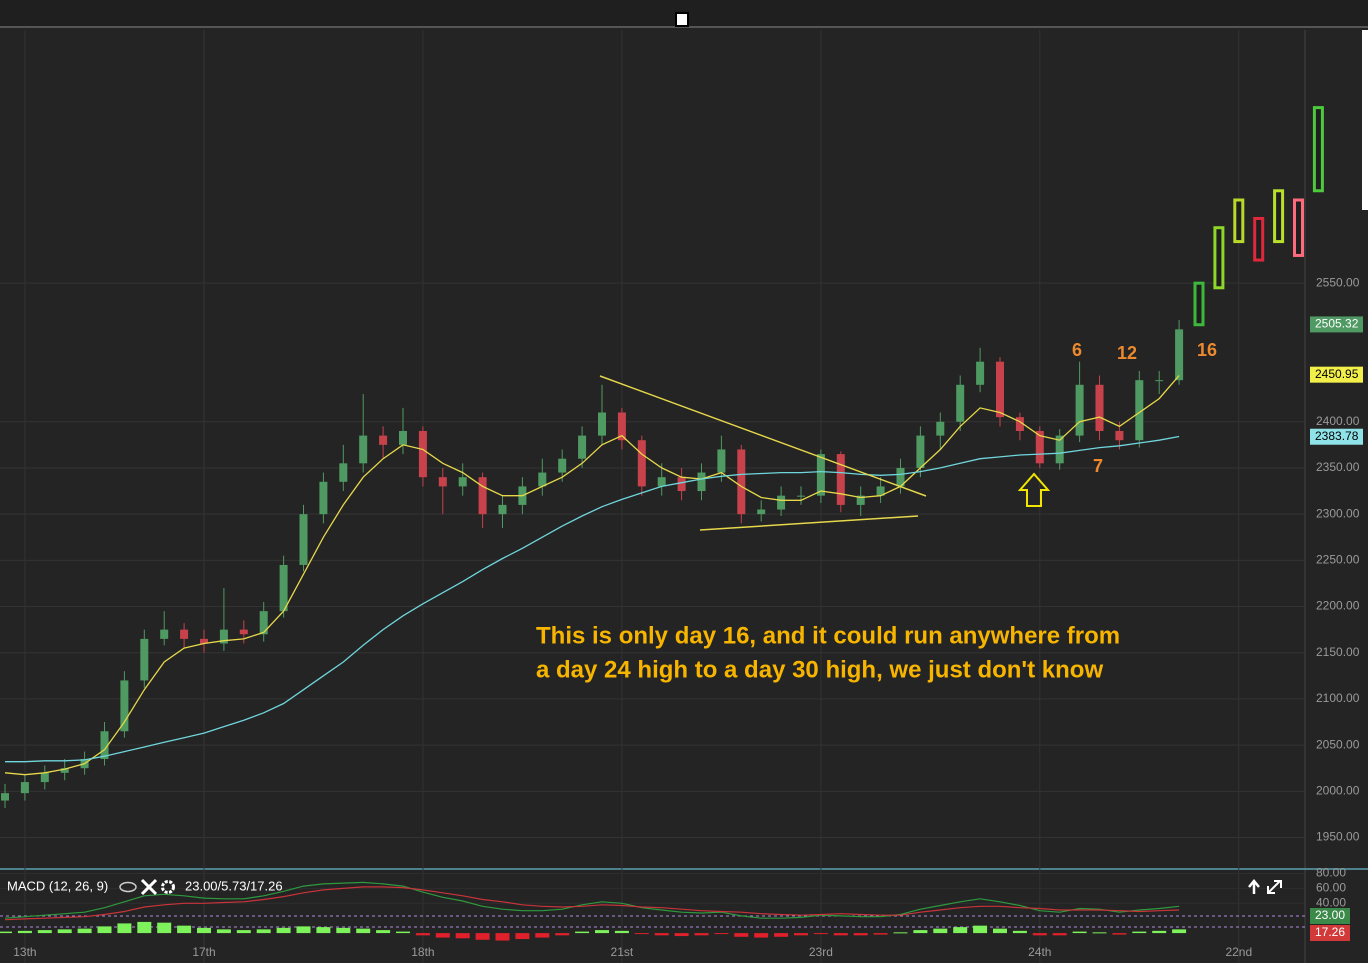 This screenshot has height=963, width=1368. What do you see at coordinates (1331, 888) in the screenshot?
I see `macd-tick-label: 60.00` at bounding box center [1331, 888].